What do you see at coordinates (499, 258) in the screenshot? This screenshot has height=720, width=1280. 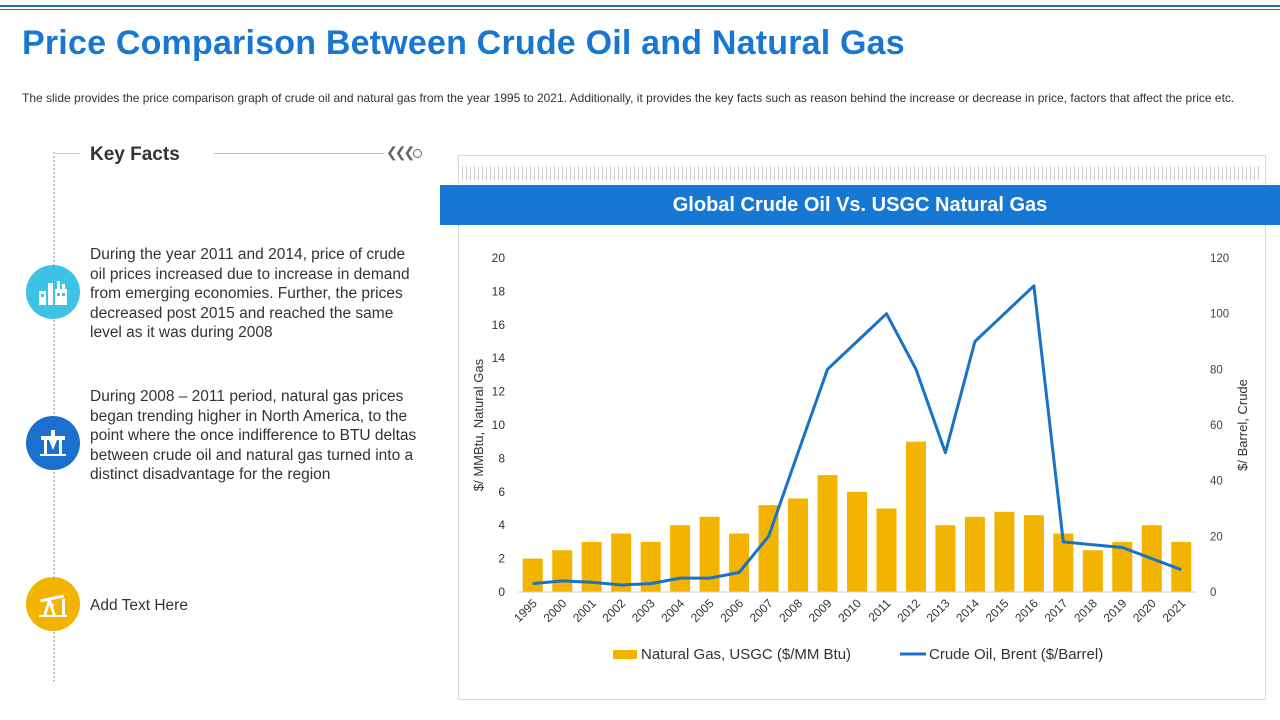 I see `y-left-tick-label: 20` at bounding box center [499, 258].